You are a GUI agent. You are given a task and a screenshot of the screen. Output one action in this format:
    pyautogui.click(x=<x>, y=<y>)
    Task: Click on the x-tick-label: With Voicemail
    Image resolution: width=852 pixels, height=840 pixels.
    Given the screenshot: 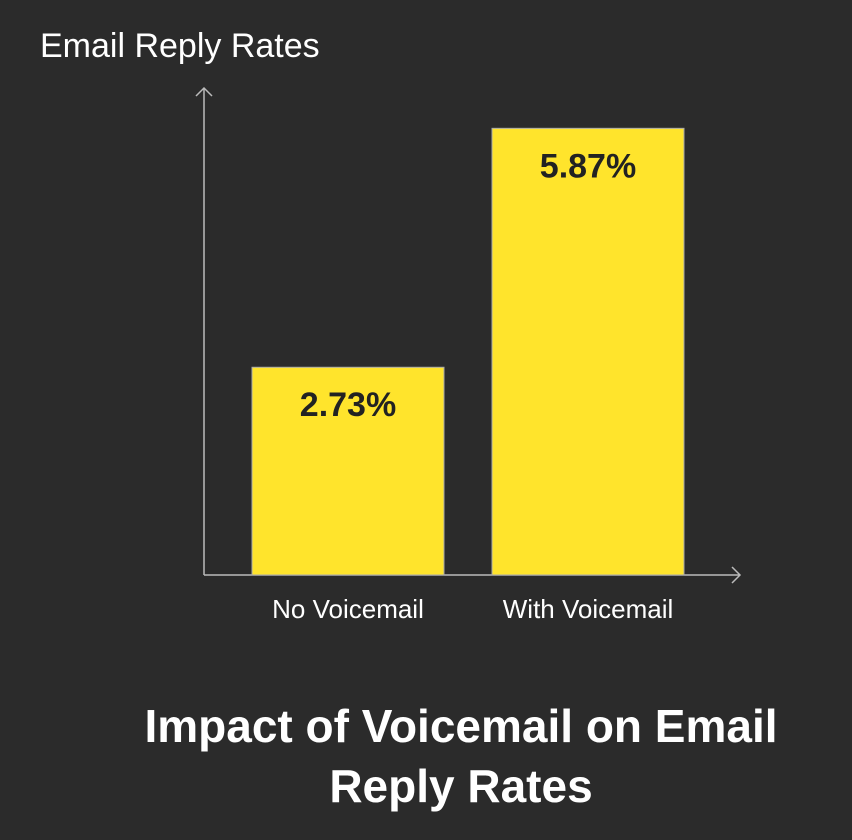 What is the action you would take?
    pyautogui.click(x=588, y=609)
    